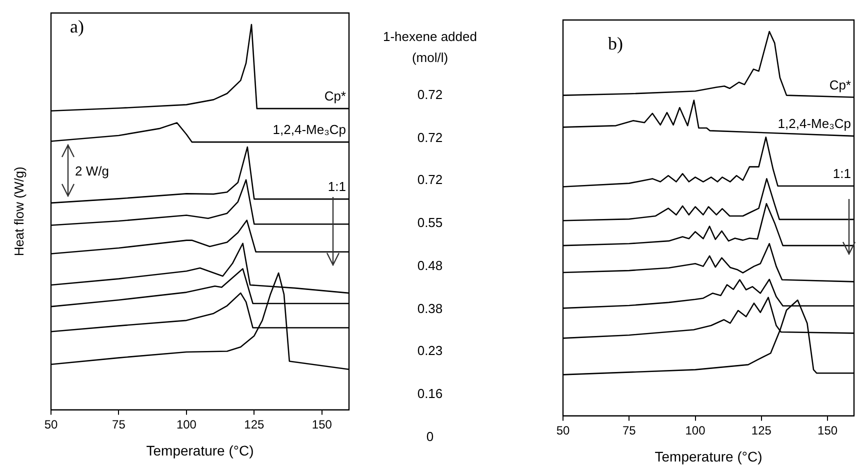 Image resolution: width=857 pixels, height=470 pixels. I want to click on annotation: 2 W/g, so click(92, 171).